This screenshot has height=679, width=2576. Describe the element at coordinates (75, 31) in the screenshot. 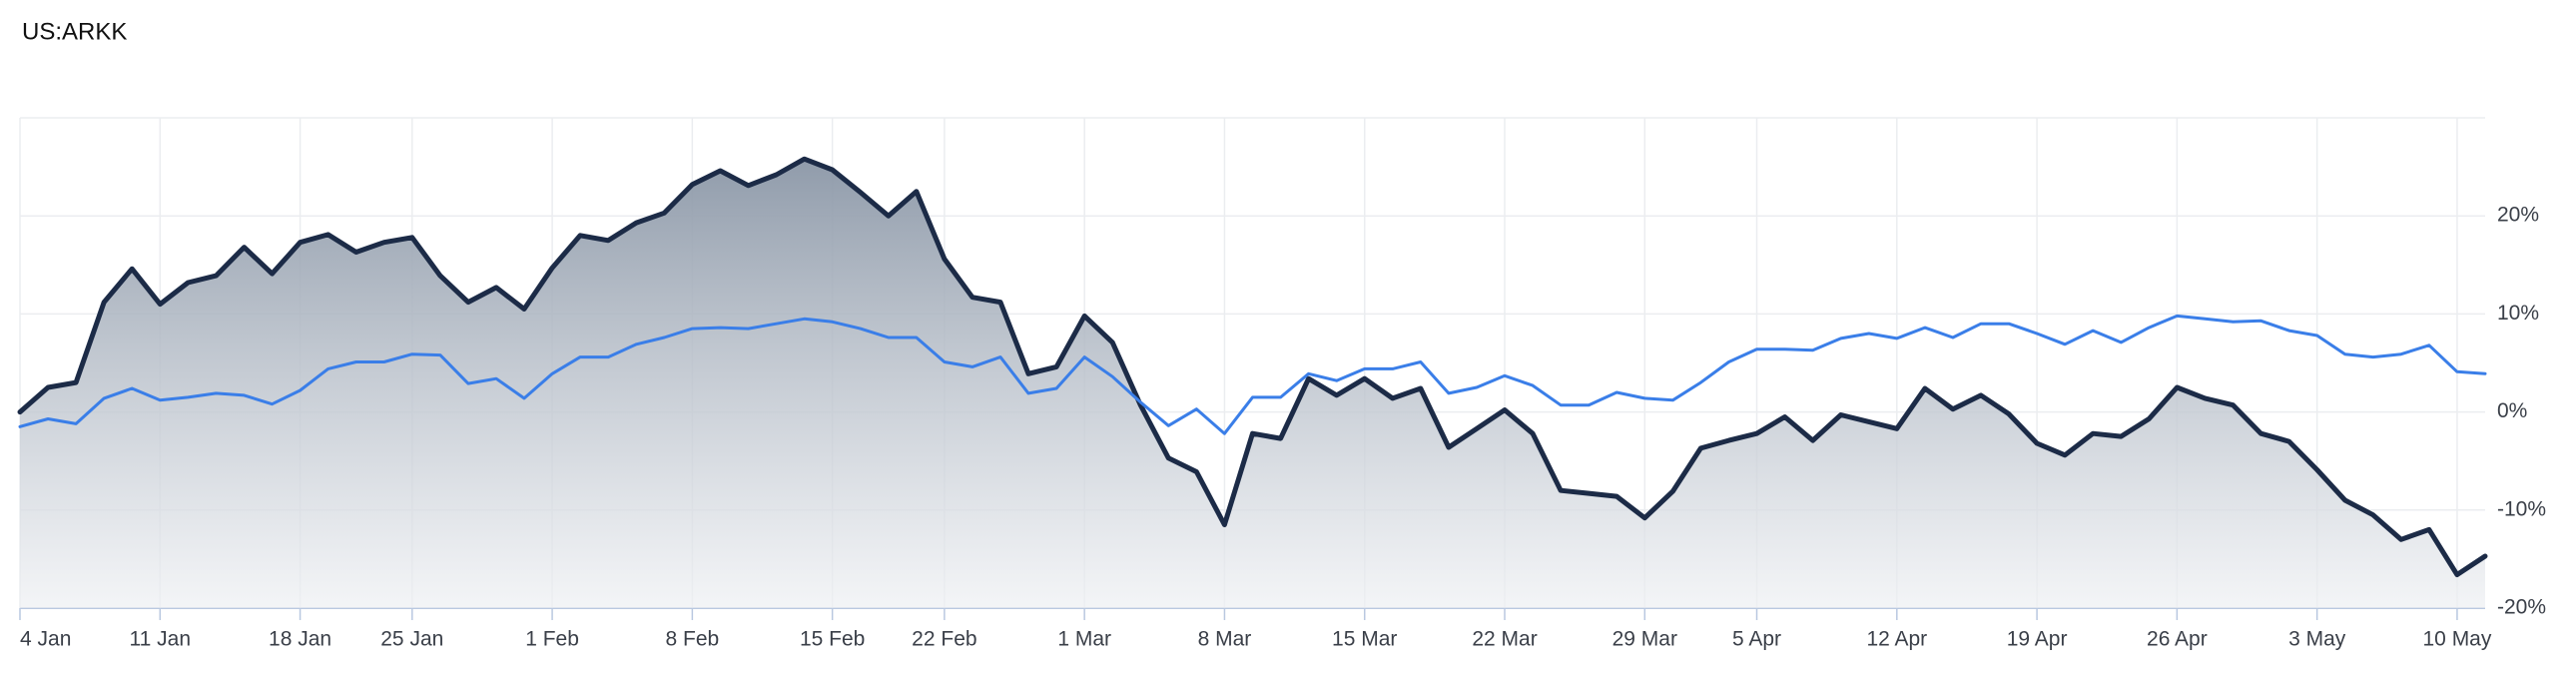

I see `chart-title: US:ARKK` at that location.